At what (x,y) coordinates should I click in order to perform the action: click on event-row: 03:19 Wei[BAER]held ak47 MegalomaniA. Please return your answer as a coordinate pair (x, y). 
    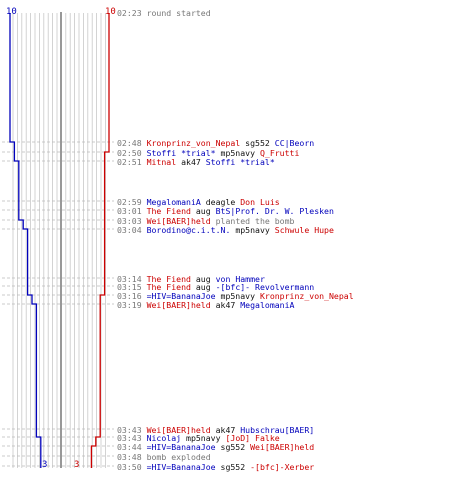
    Looking at the image, I should click on (206, 305).